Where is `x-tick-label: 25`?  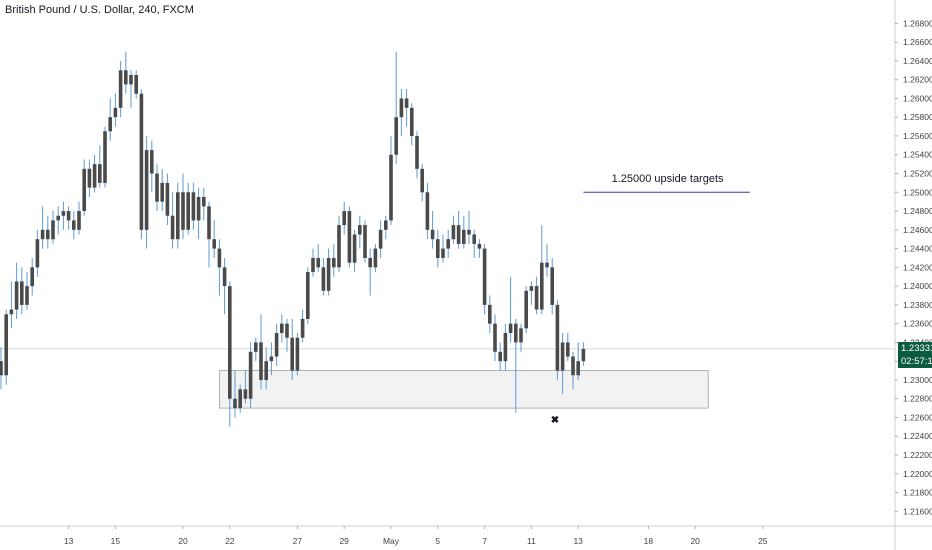 x-tick-label: 25 is located at coordinates (763, 541).